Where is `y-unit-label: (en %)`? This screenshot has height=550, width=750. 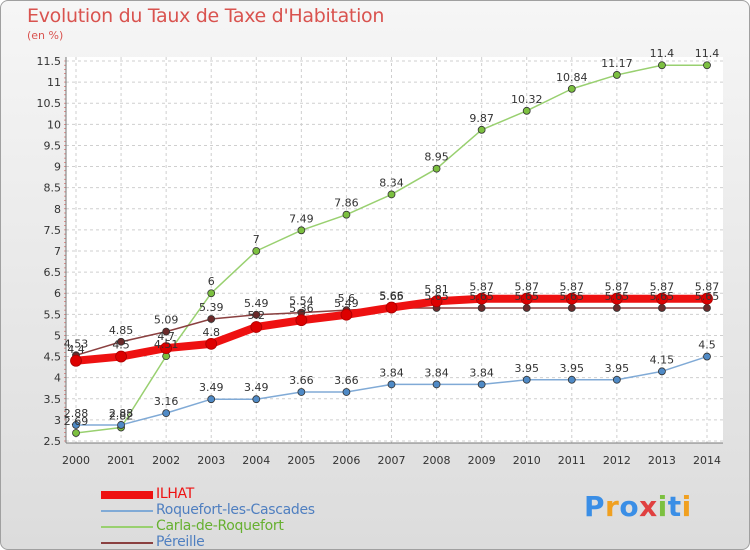
y-unit-label: (en %) is located at coordinates (45, 35).